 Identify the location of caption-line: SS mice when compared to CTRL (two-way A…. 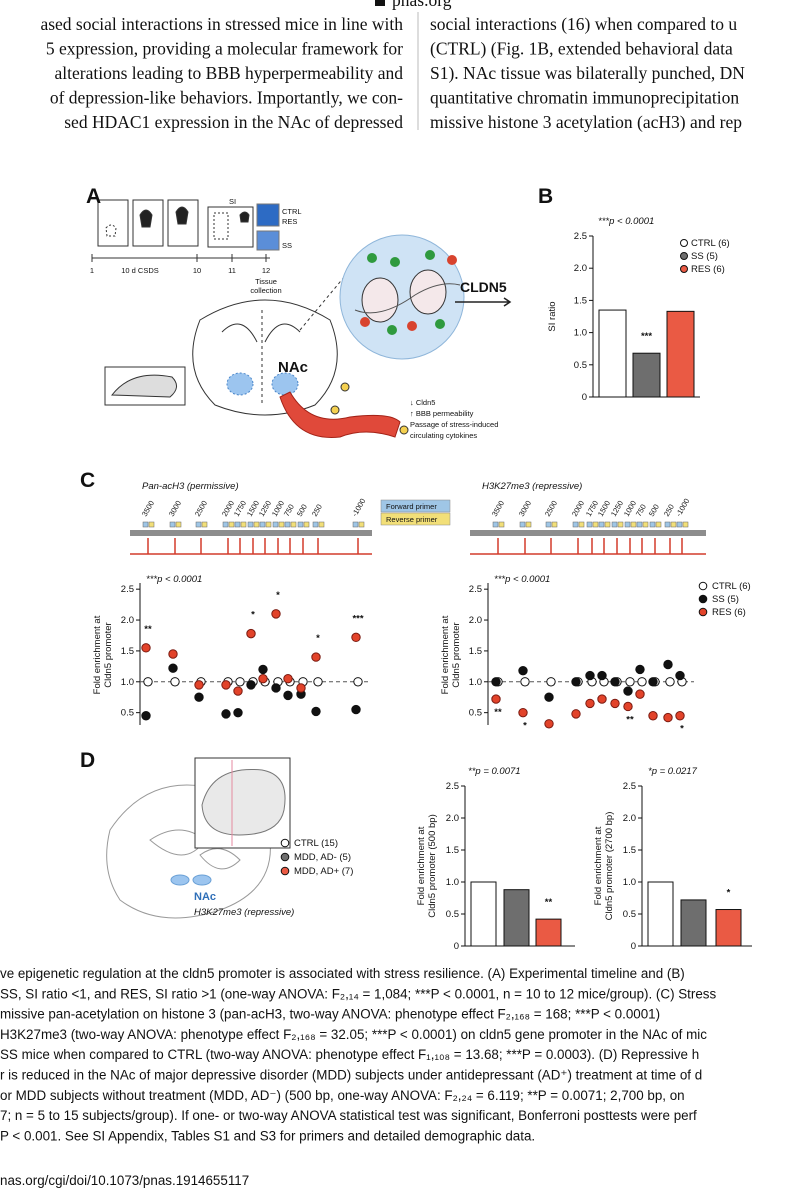
(349, 1054).